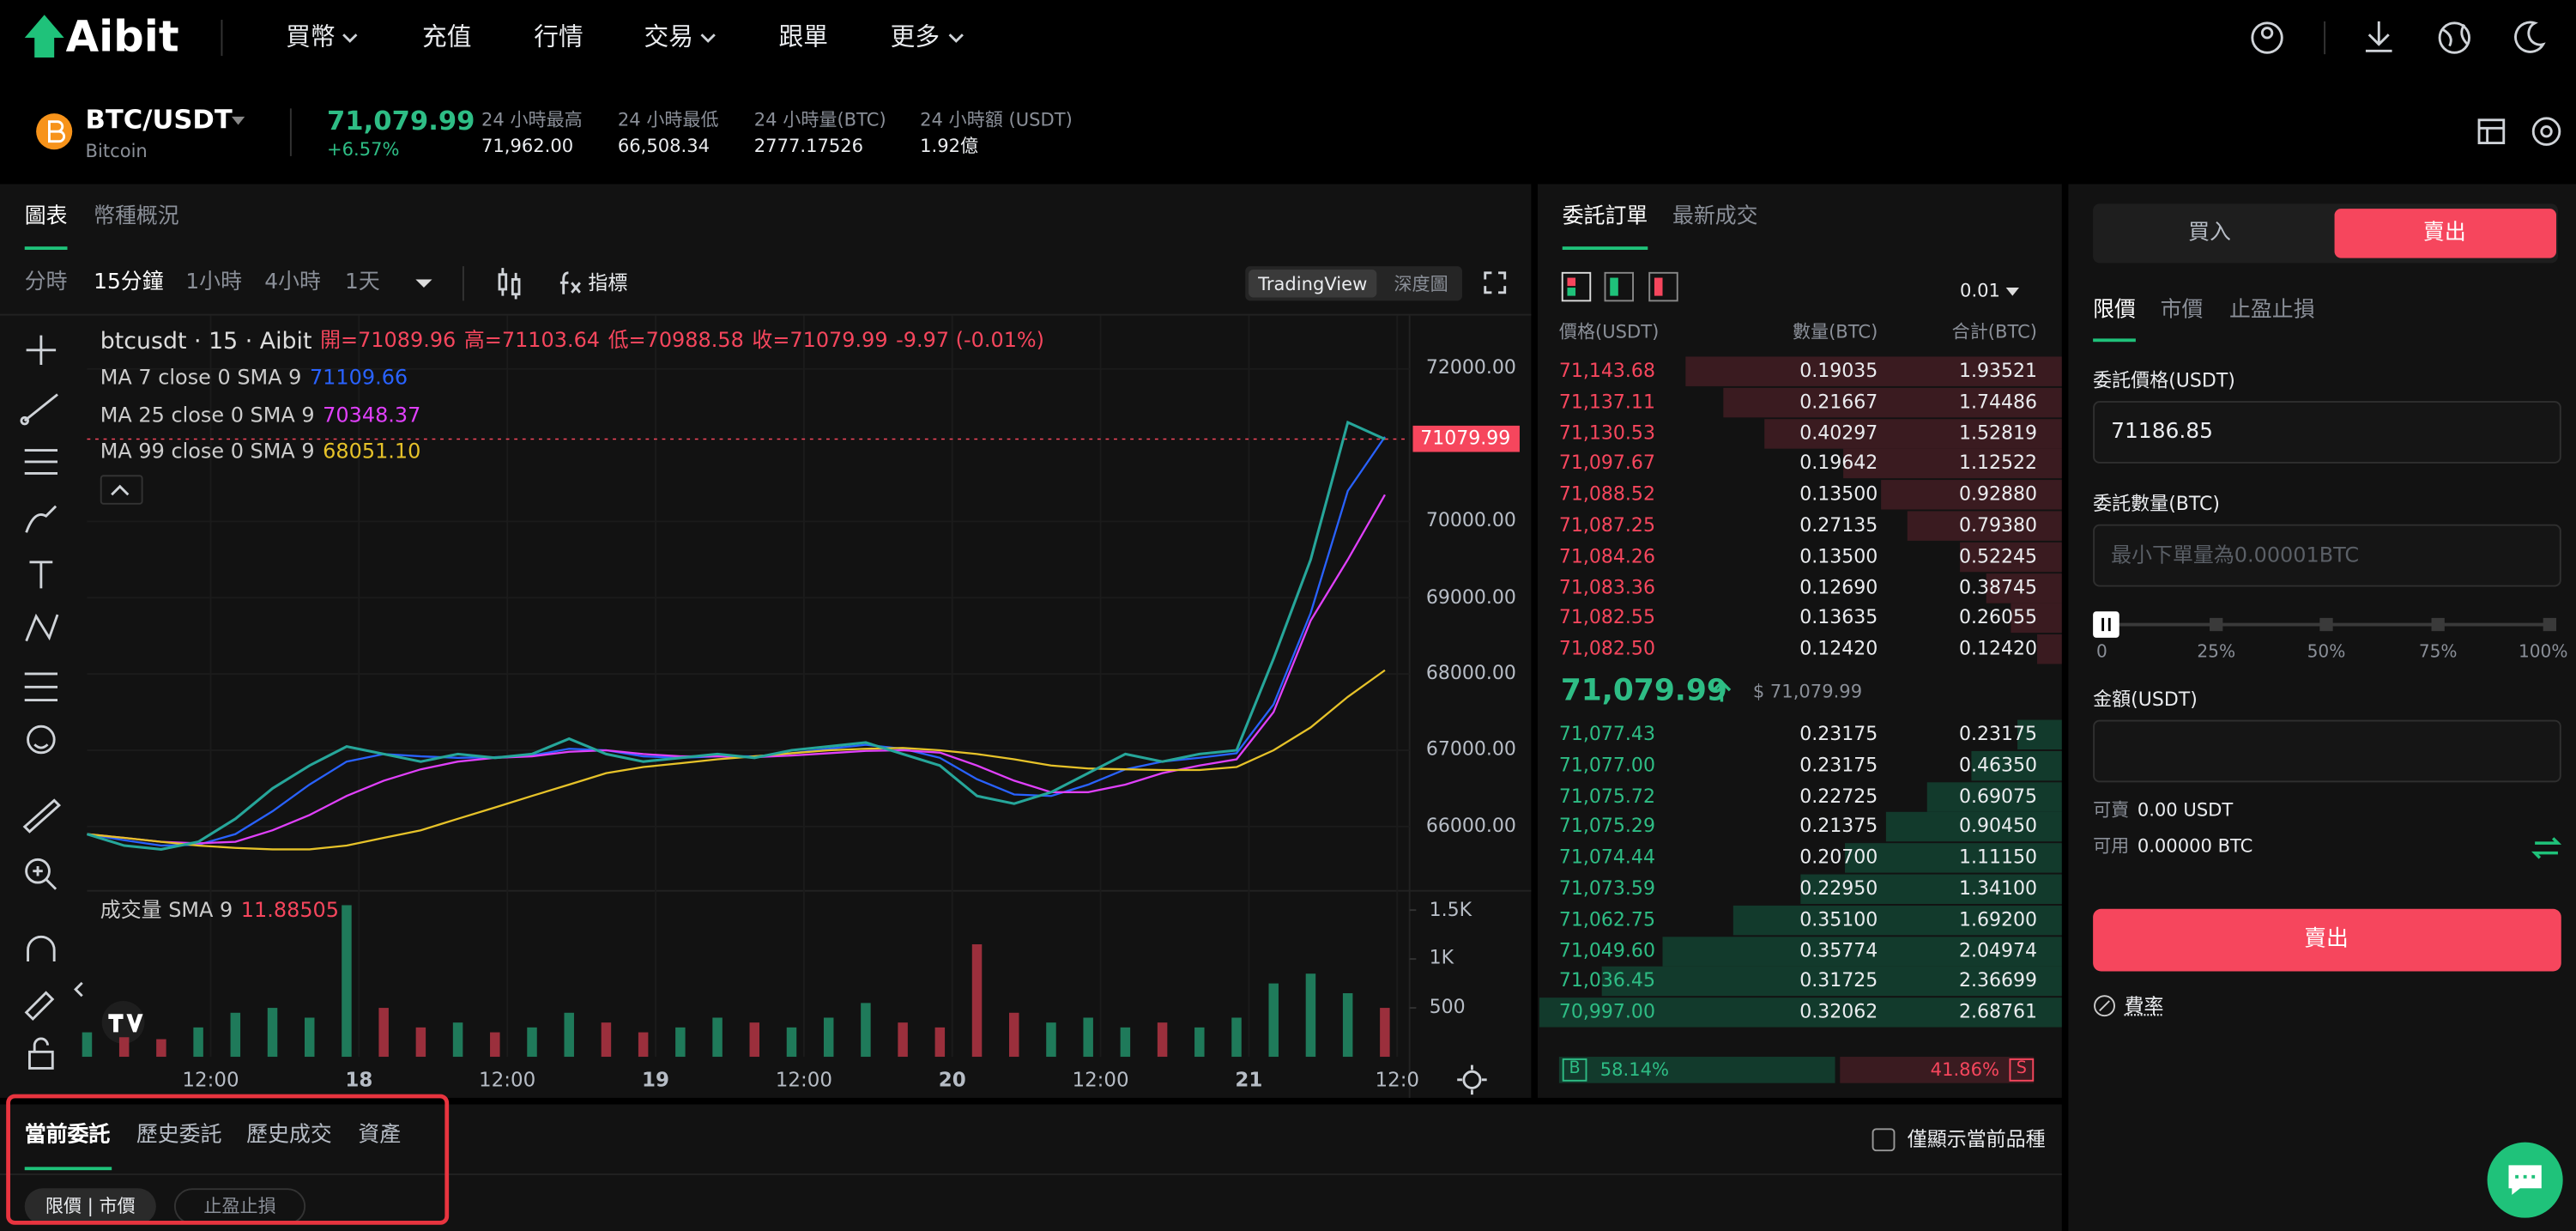 The image size is (2576, 1231). What do you see at coordinates (1605, 217) in the screenshot?
I see `tab: 委託訂單` at bounding box center [1605, 217].